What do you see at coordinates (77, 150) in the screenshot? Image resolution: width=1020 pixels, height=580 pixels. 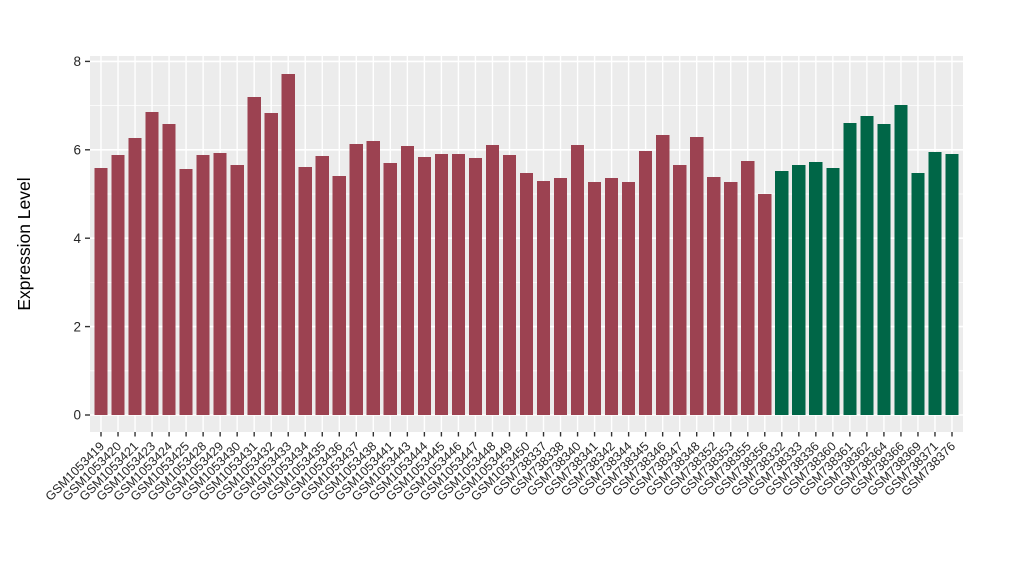 I see `y-tick-label: 6` at bounding box center [77, 150].